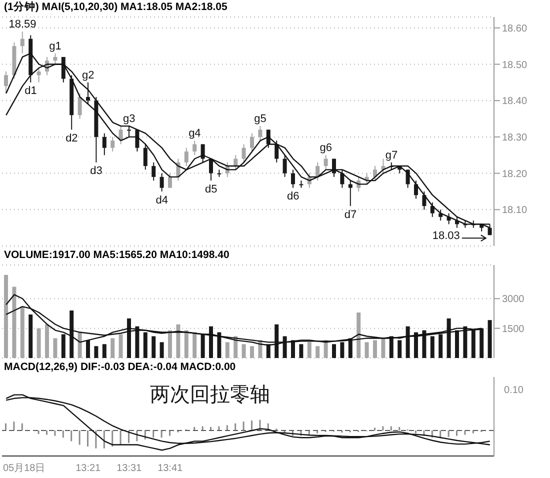 This screenshot has width=550, height=478. Describe the element at coordinates (515, 28) in the screenshot. I see `y-tick-label: 18.60` at that location.